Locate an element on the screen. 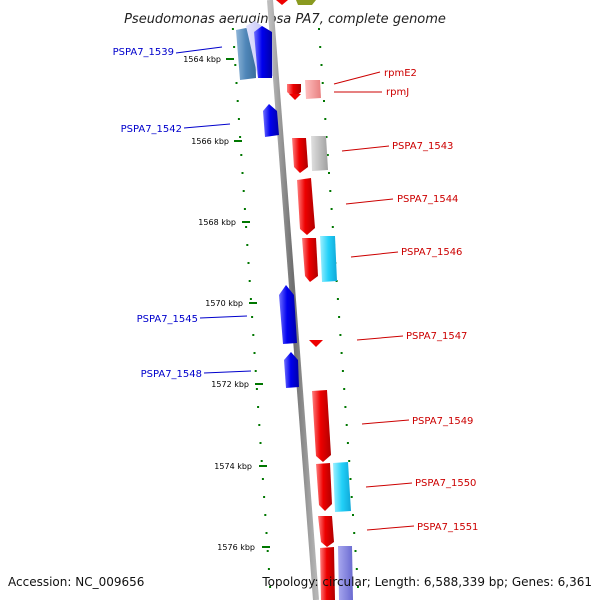 Image resolution: width=600 pixels, height=600 pixels. gene-arrow-bottom-red is located at coordinates (327, 573).